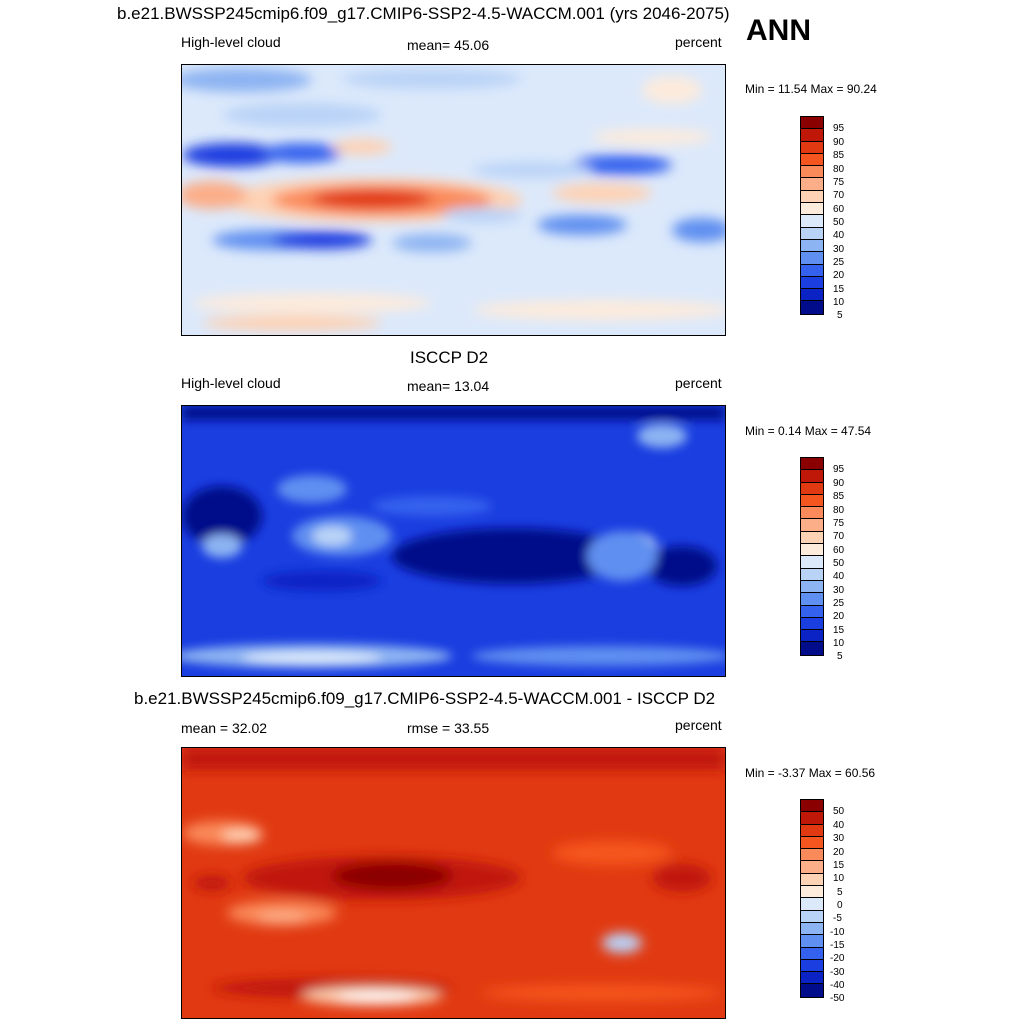  What do you see at coordinates (448, 728) in the screenshot?
I see `panel3-rmse-label: rmse = 33.55` at bounding box center [448, 728].